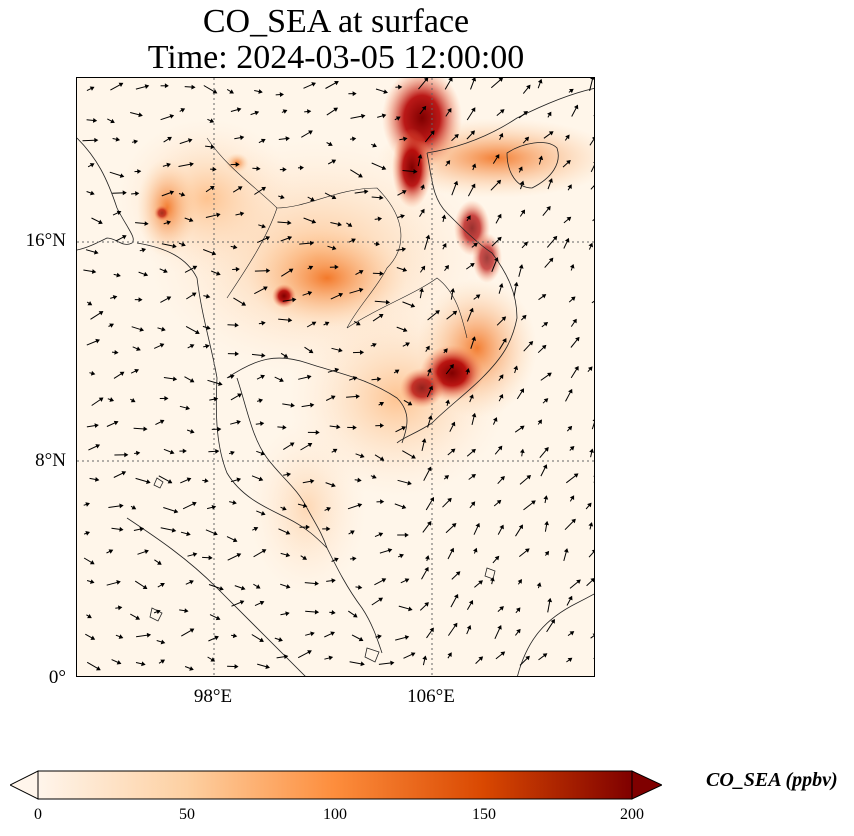  What do you see at coordinates (431, 696) in the screenshot?
I see `lon-label-106e: 106°E` at bounding box center [431, 696].